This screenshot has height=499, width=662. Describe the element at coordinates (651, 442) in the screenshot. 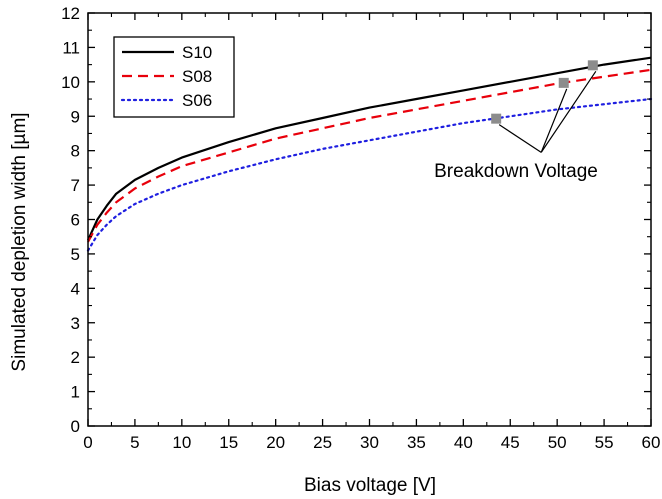

I see `x-tick-label: 60` at that location.